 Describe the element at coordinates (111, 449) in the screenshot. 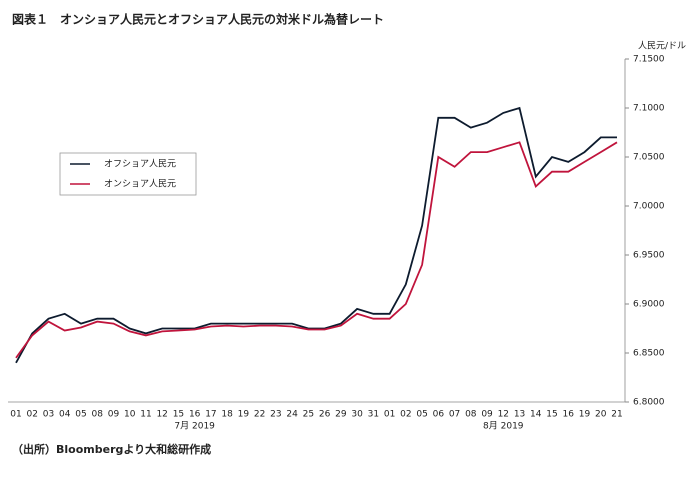

I see `source-note: （出所）Bloombergより大和総研作成` at that location.